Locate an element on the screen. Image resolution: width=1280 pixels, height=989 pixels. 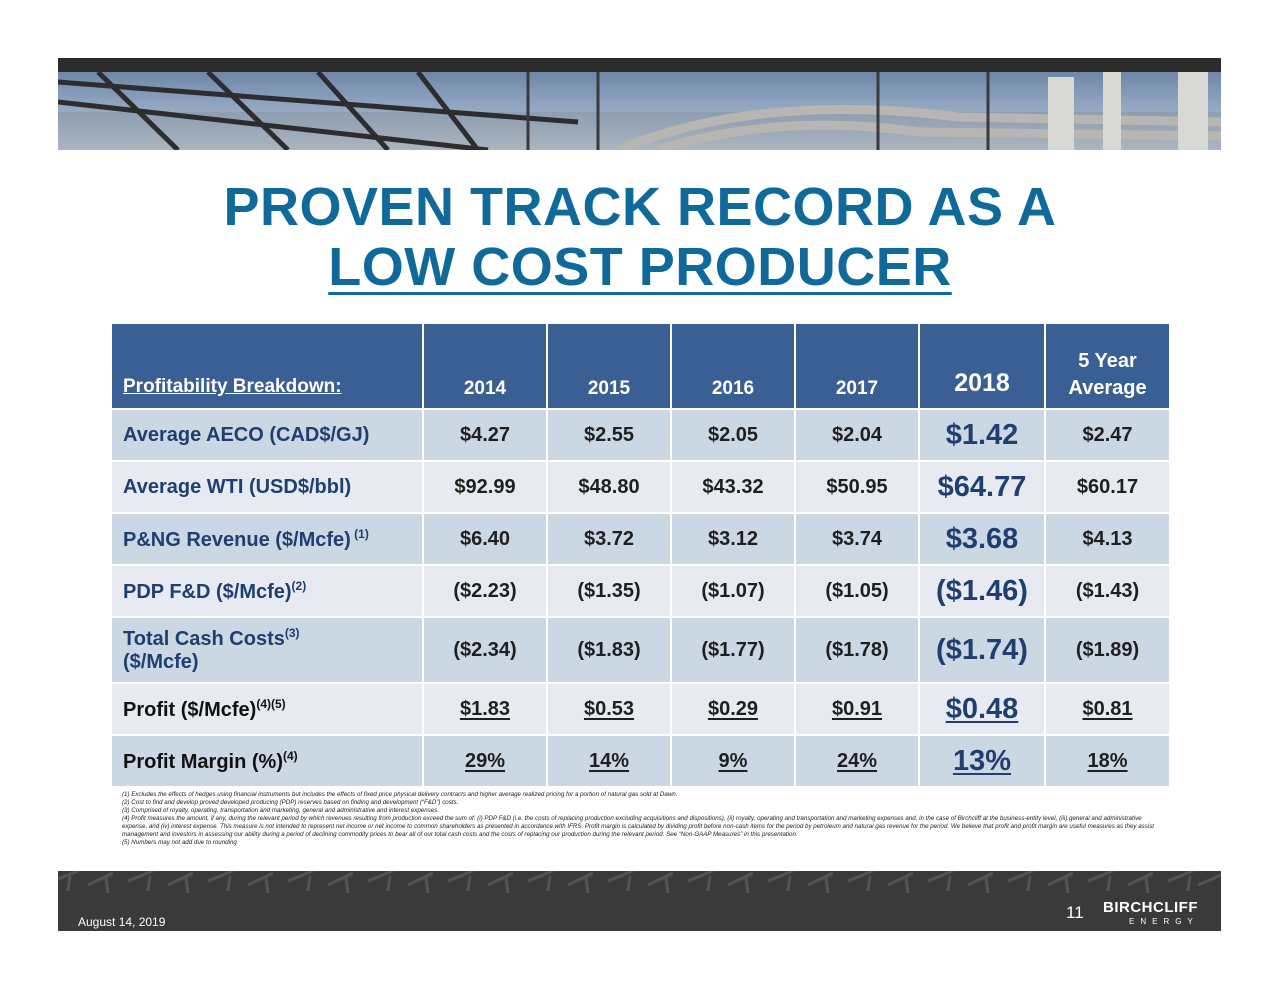
table-cell: $0.53 is located at coordinates (609, 709).